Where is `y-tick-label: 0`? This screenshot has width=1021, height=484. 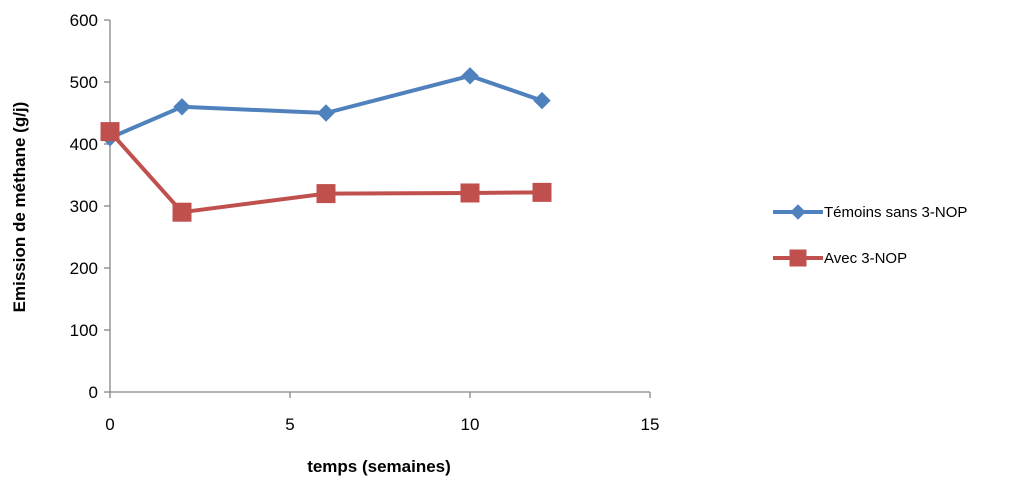
y-tick-label: 0 is located at coordinates (93, 392).